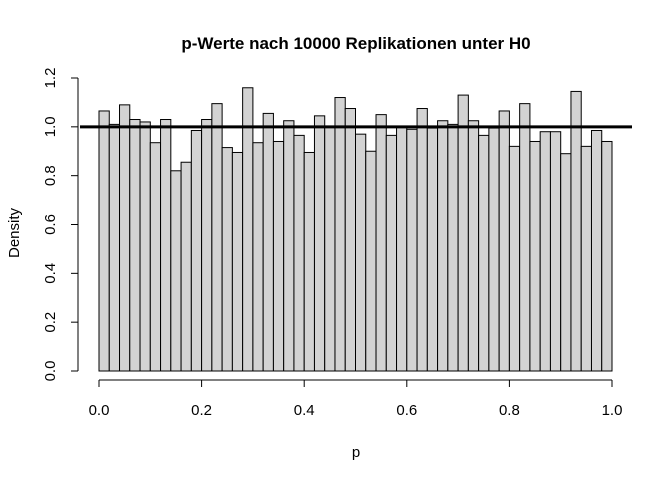 Image resolution: width=672 pixels, height=480 pixels. Describe the element at coordinates (50, 273) in the screenshot. I see `y-tick-label: 0.4` at that location.